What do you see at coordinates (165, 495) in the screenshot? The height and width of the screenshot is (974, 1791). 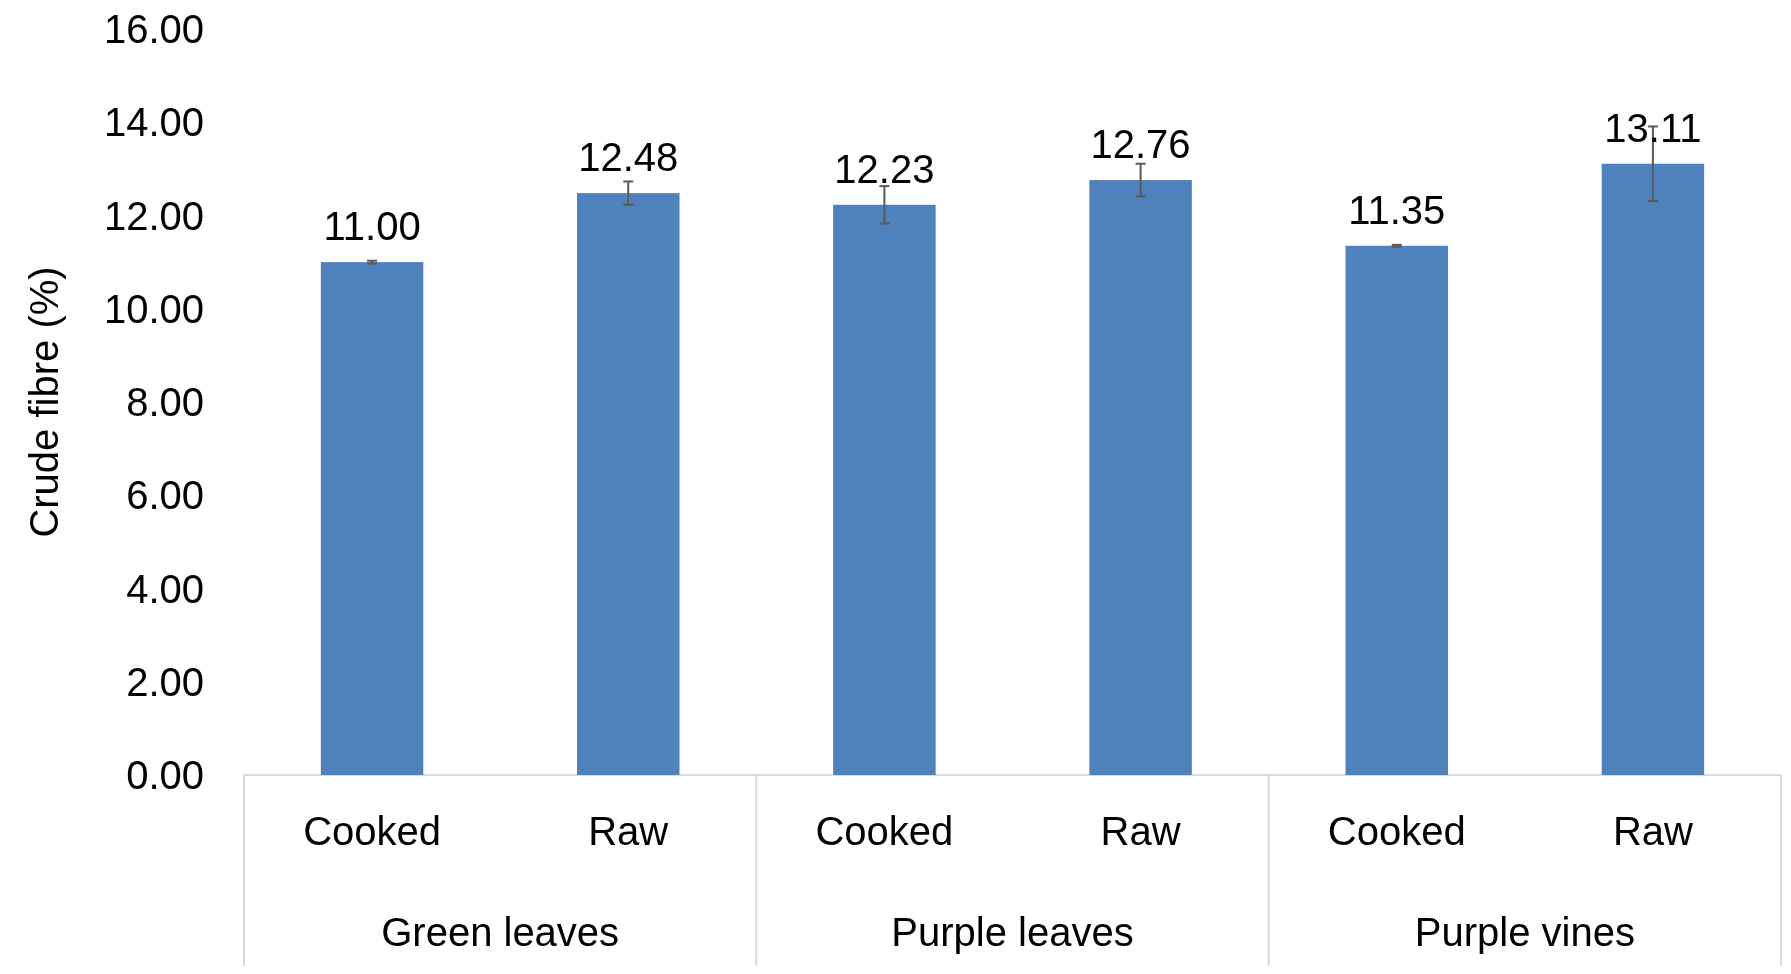 I see `y-tick-label: 6.00` at bounding box center [165, 495].